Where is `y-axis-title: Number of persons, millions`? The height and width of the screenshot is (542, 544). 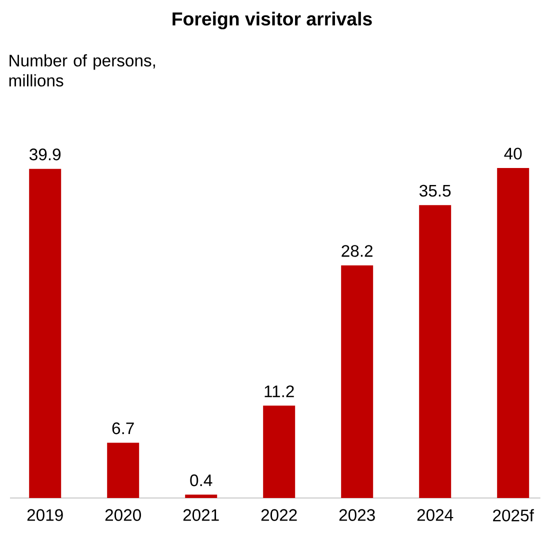
y-axis-title: Number of persons, millions is located at coordinates (82, 70).